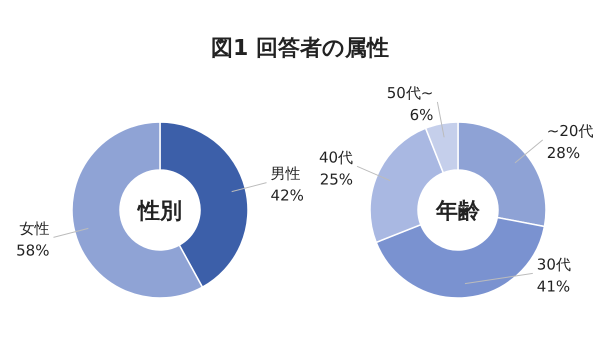 The image size is (600, 337). I want to click on data-label: 41%, so click(553, 286).